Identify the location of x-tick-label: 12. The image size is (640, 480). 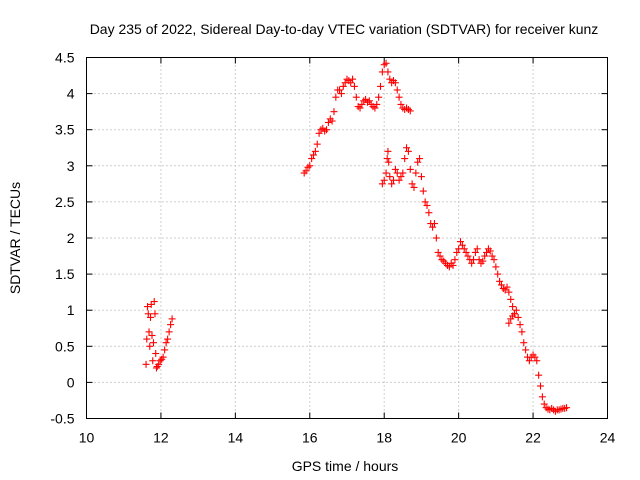
(161, 438).